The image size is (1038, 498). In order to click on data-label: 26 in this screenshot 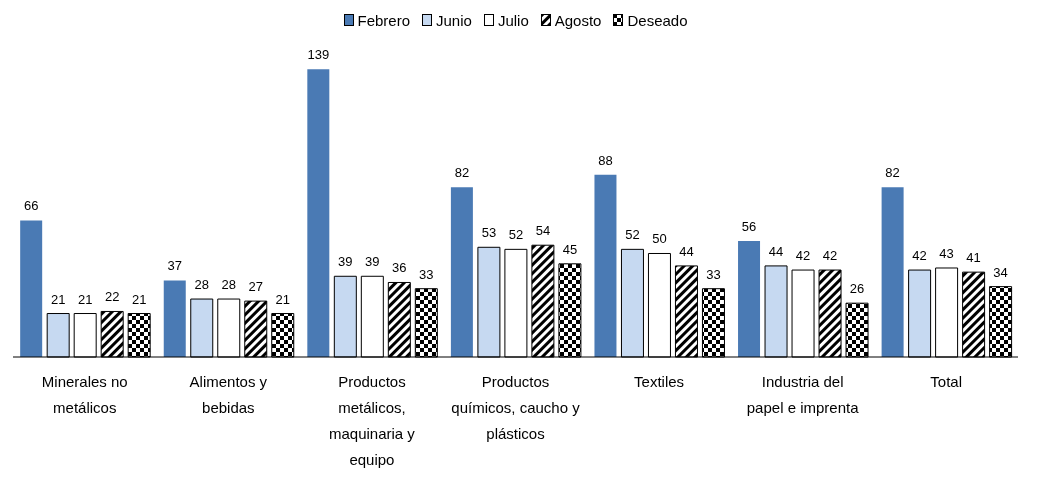, I will do `click(857, 289)`.